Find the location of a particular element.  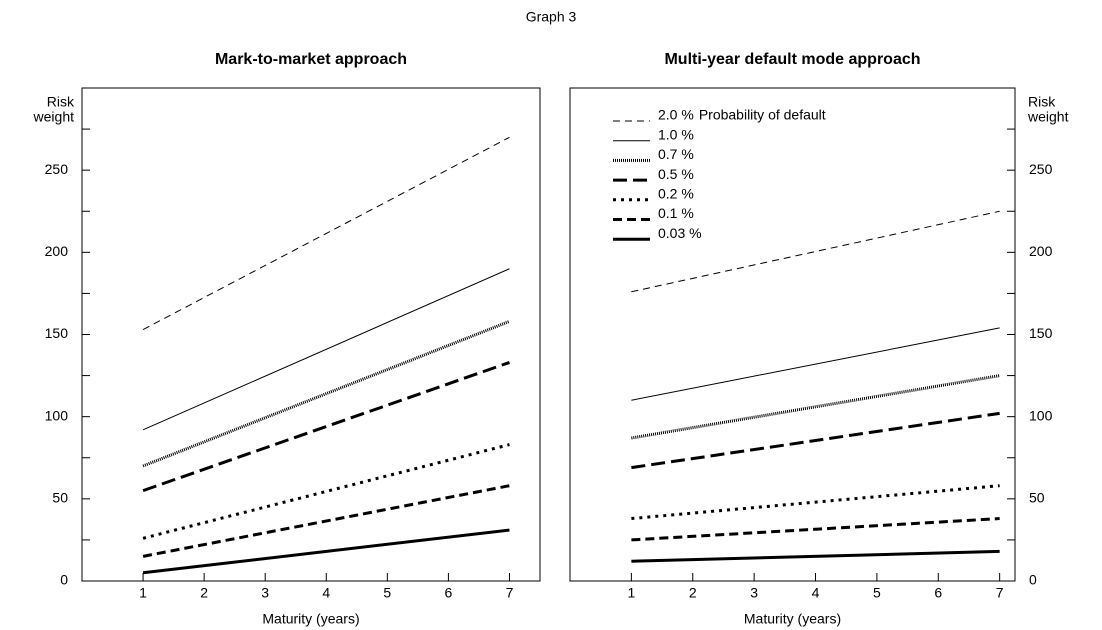

legend-note: Probability of default is located at coordinates (762, 115).